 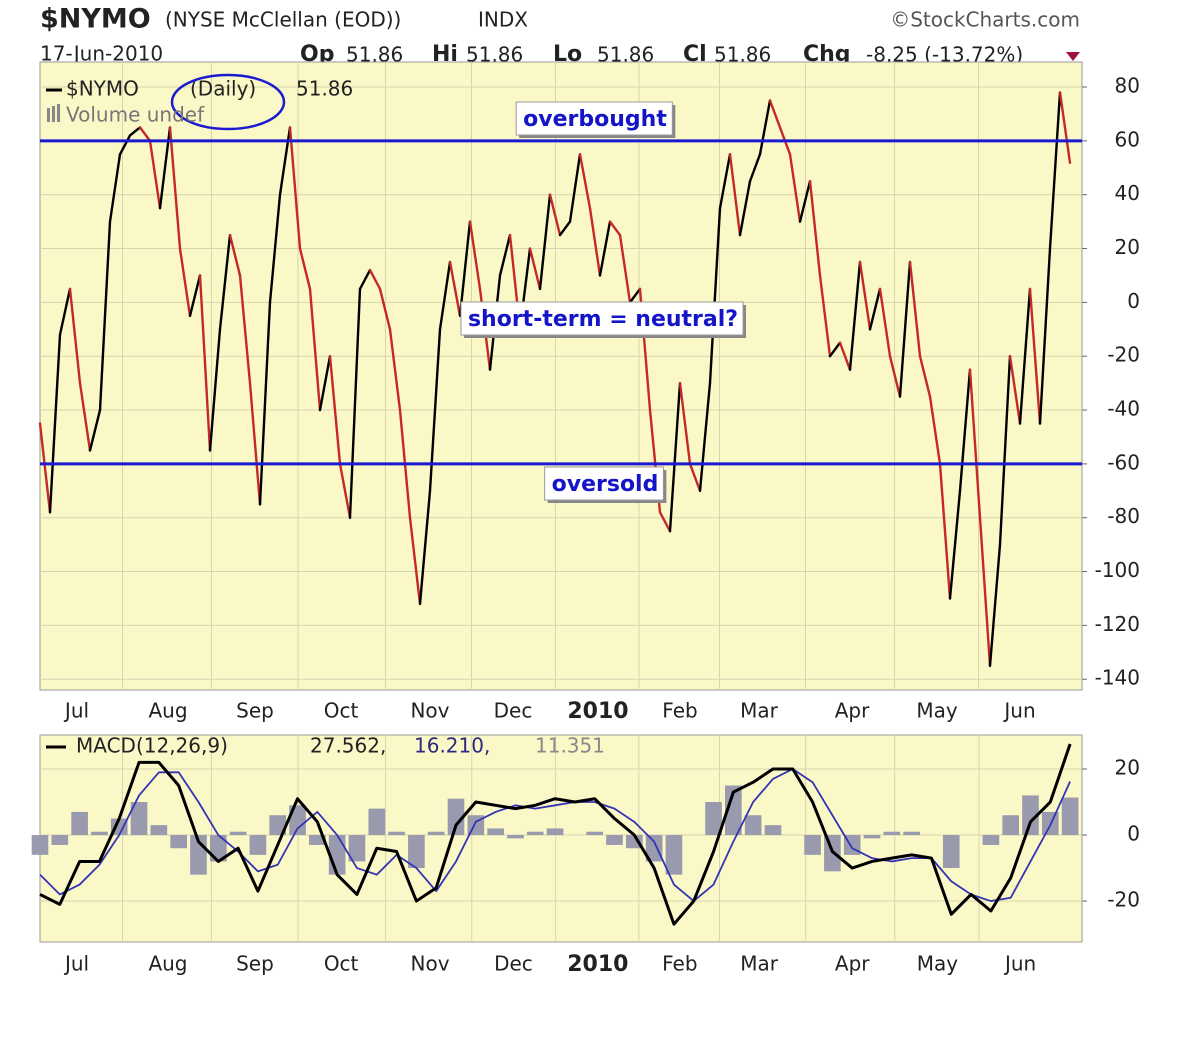 What do you see at coordinates (1127, 86) in the screenshot?
I see `y-tick-label: 80` at bounding box center [1127, 86].